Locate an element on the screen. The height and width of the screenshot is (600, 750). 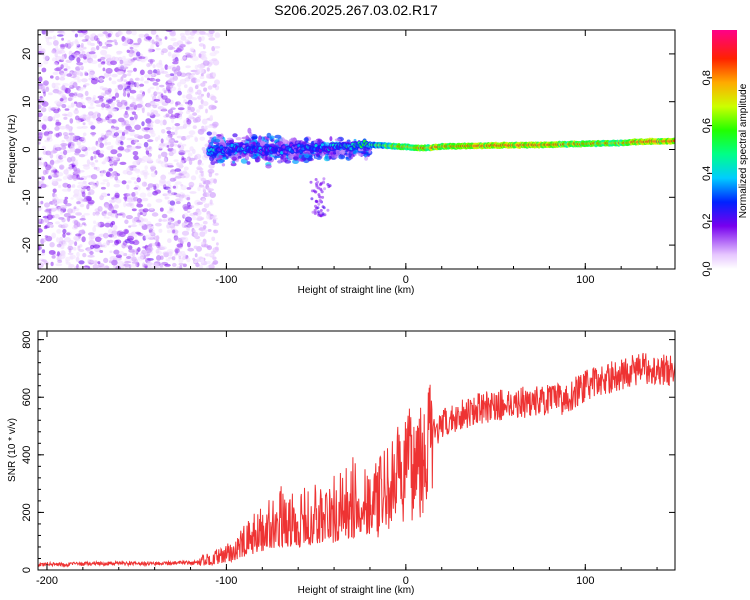
colorbar-tick-label: 0.0 is located at coordinates (707, 268).